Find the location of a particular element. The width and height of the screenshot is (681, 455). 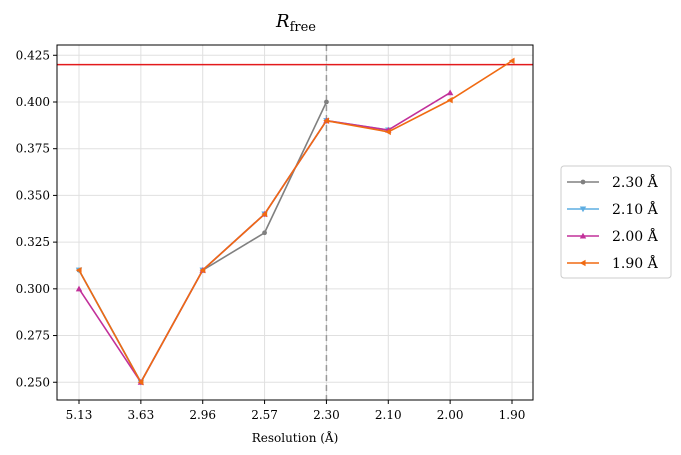

x-tick-label: 2.96 is located at coordinates (202, 415).